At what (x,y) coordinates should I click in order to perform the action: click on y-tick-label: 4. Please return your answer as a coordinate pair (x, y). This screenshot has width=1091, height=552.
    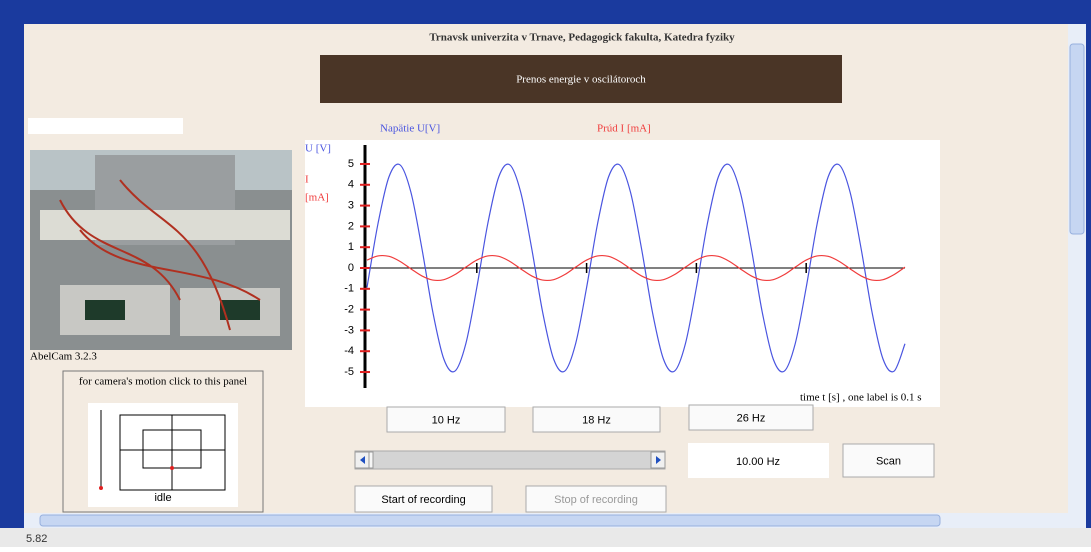
    Looking at the image, I should click on (351, 185).